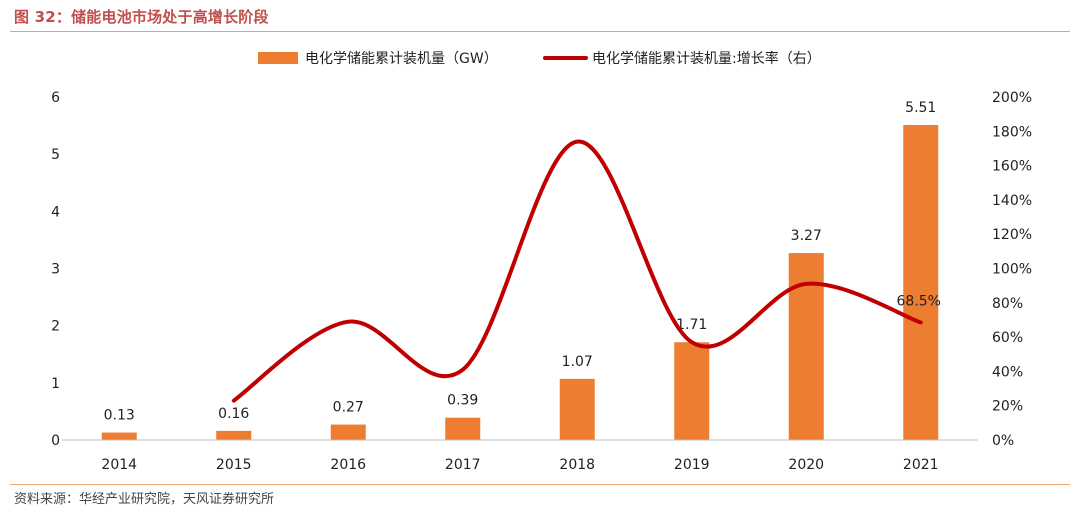  Describe the element at coordinates (919, 302) in the screenshot. I see `growth-end-label: 68.5%` at that location.